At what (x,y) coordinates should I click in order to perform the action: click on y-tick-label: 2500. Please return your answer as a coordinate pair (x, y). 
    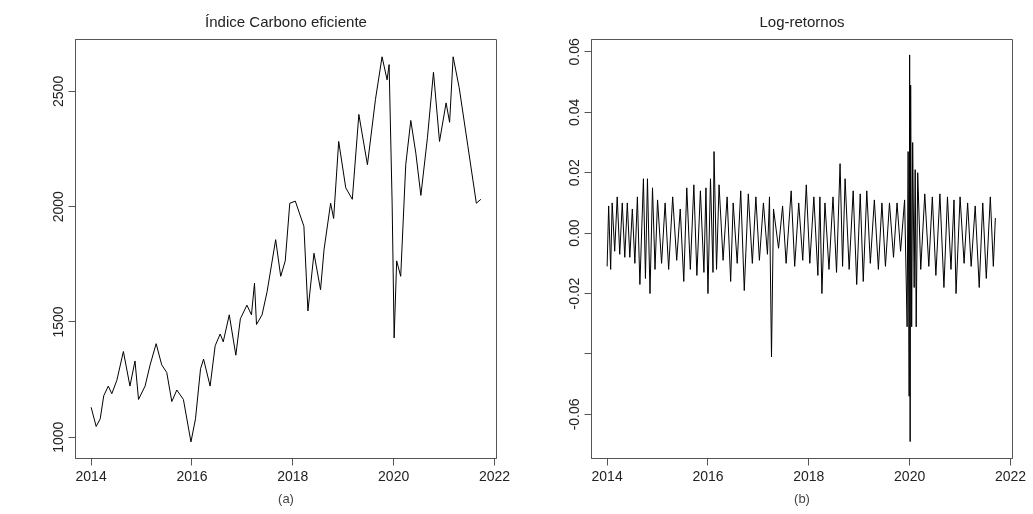
    Looking at the image, I should click on (58, 91).